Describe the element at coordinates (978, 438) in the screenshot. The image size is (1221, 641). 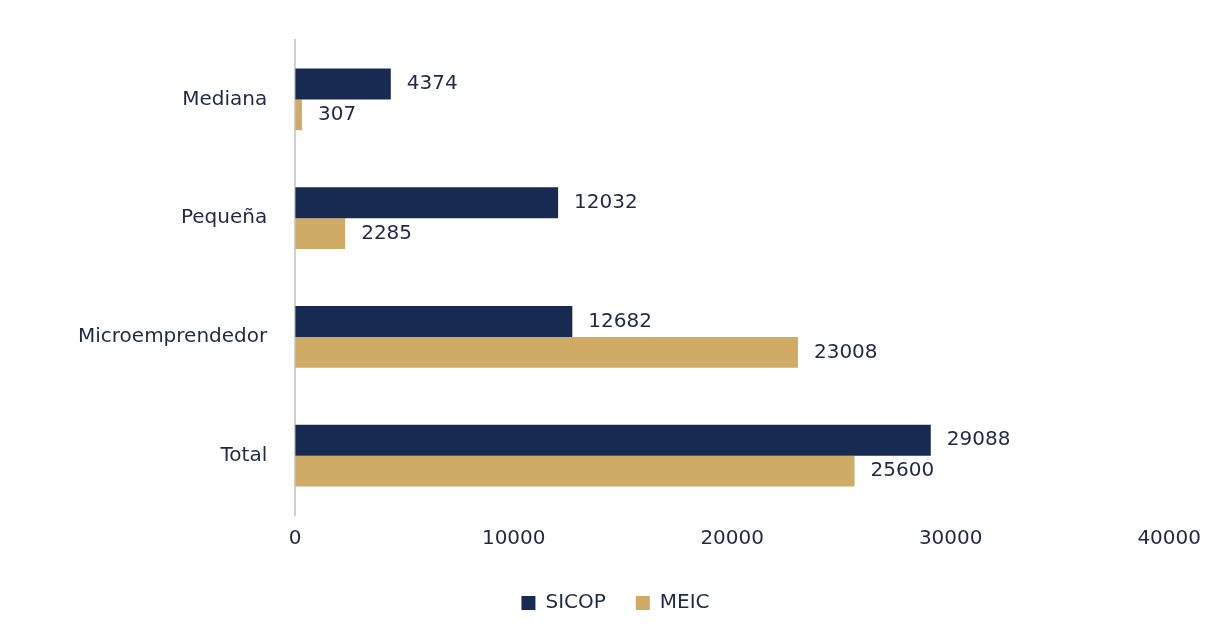
I see `data-label: 29088` at that location.